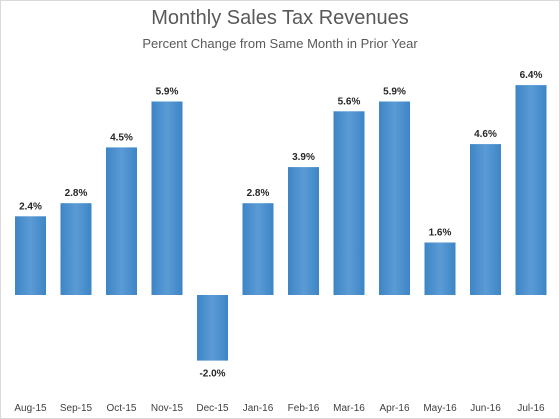 This screenshot has width=560, height=419. What do you see at coordinates (258, 408) in the screenshot?
I see `x-tick-label-jan-16: Jan-16` at bounding box center [258, 408].